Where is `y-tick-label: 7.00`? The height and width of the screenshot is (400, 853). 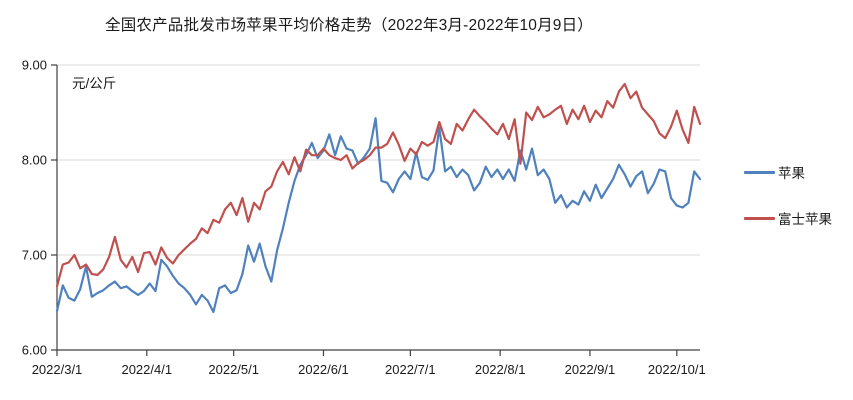 y-tick-label: 7.00 is located at coordinates (34, 255).